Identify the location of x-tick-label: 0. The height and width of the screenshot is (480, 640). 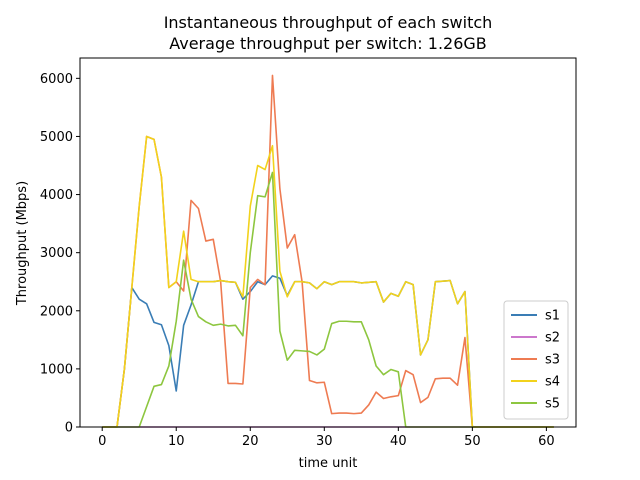
(102, 441).